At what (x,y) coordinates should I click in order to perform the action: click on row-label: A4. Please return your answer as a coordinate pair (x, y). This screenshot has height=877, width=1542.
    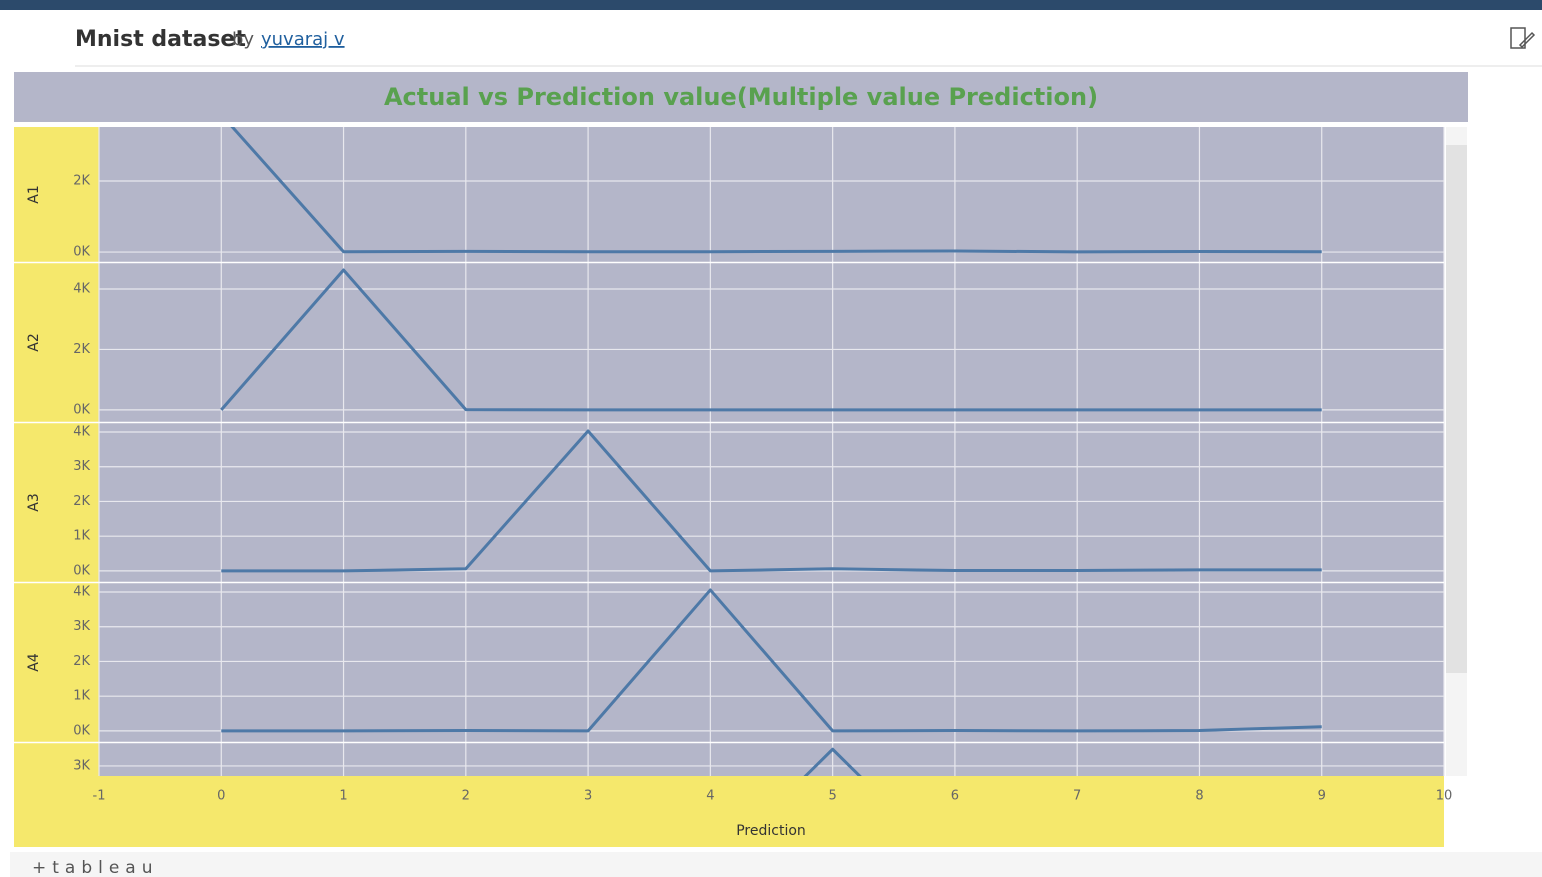
    Looking at the image, I should click on (34, 662).